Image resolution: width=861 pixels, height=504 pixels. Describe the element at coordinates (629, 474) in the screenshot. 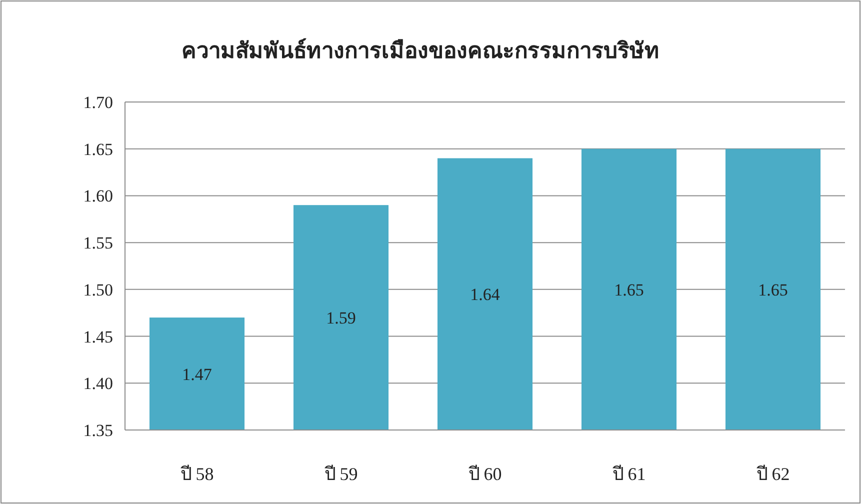

I see `x-tick-label: ปี 61` at that location.